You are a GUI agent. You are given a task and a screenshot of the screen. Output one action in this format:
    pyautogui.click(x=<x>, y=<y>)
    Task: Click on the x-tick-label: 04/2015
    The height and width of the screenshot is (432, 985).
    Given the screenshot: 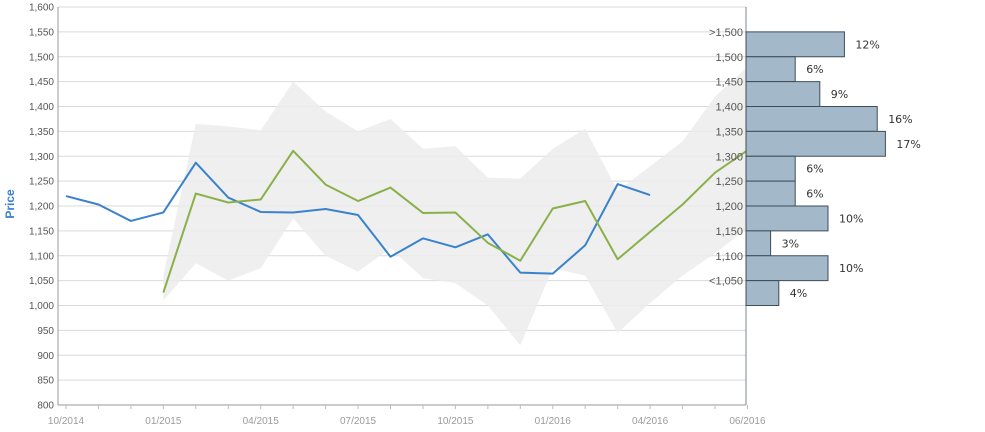 What is the action you would take?
    pyautogui.click(x=261, y=421)
    